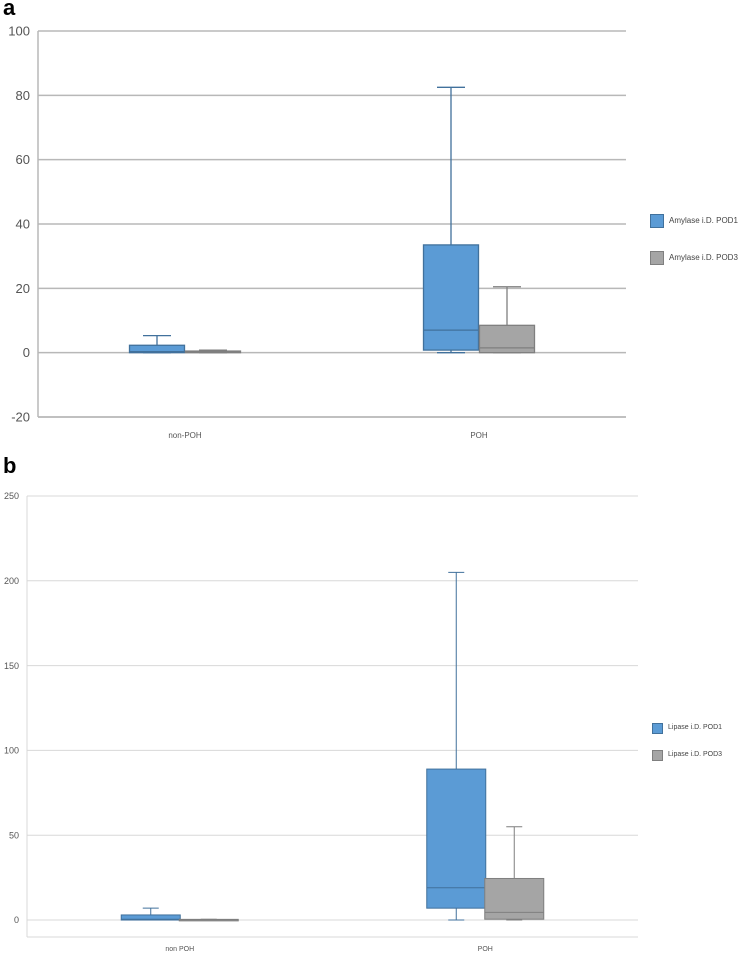 The width and height of the screenshot is (749, 956). Describe the element at coordinates (9, 10) in the screenshot. I see `panel-label-a: a` at that location.